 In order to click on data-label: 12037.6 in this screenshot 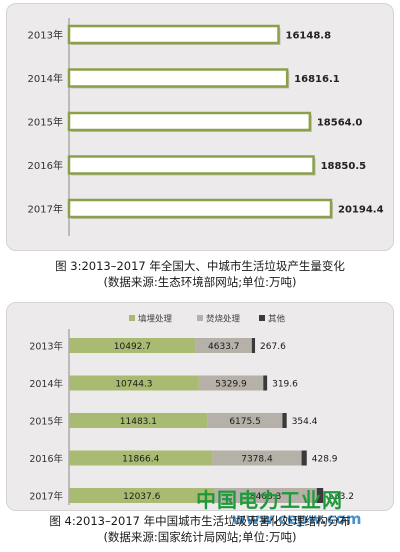, I will do `click(141, 497)`.